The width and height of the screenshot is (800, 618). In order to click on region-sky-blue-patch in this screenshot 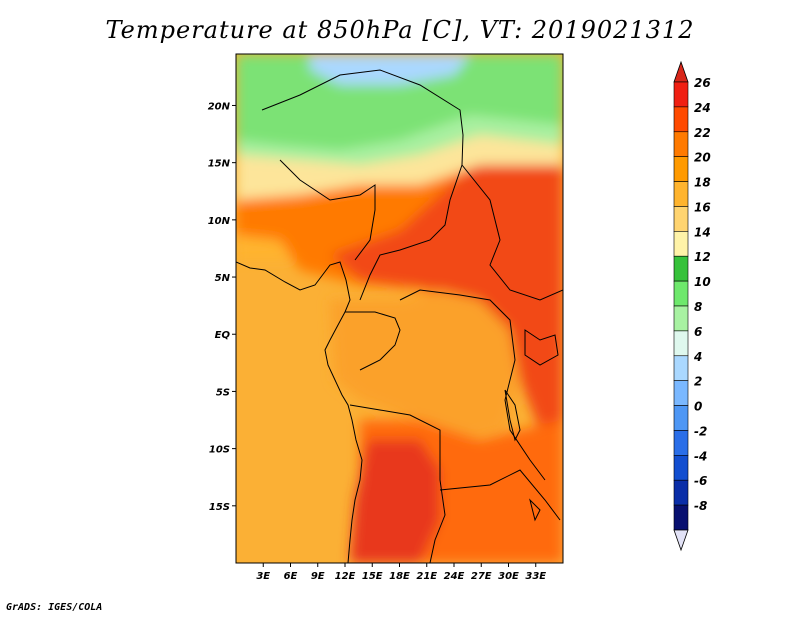, I will do `click(390, 69)`.